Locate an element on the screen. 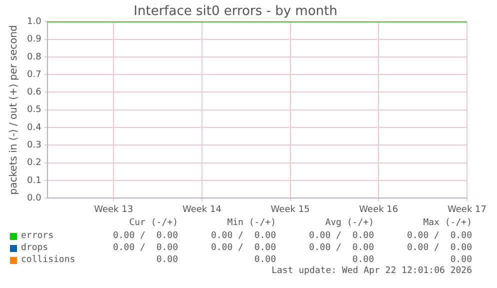 This screenshot has width=497, height=288. legend-label: collisions is located at coordinates (48, 260).